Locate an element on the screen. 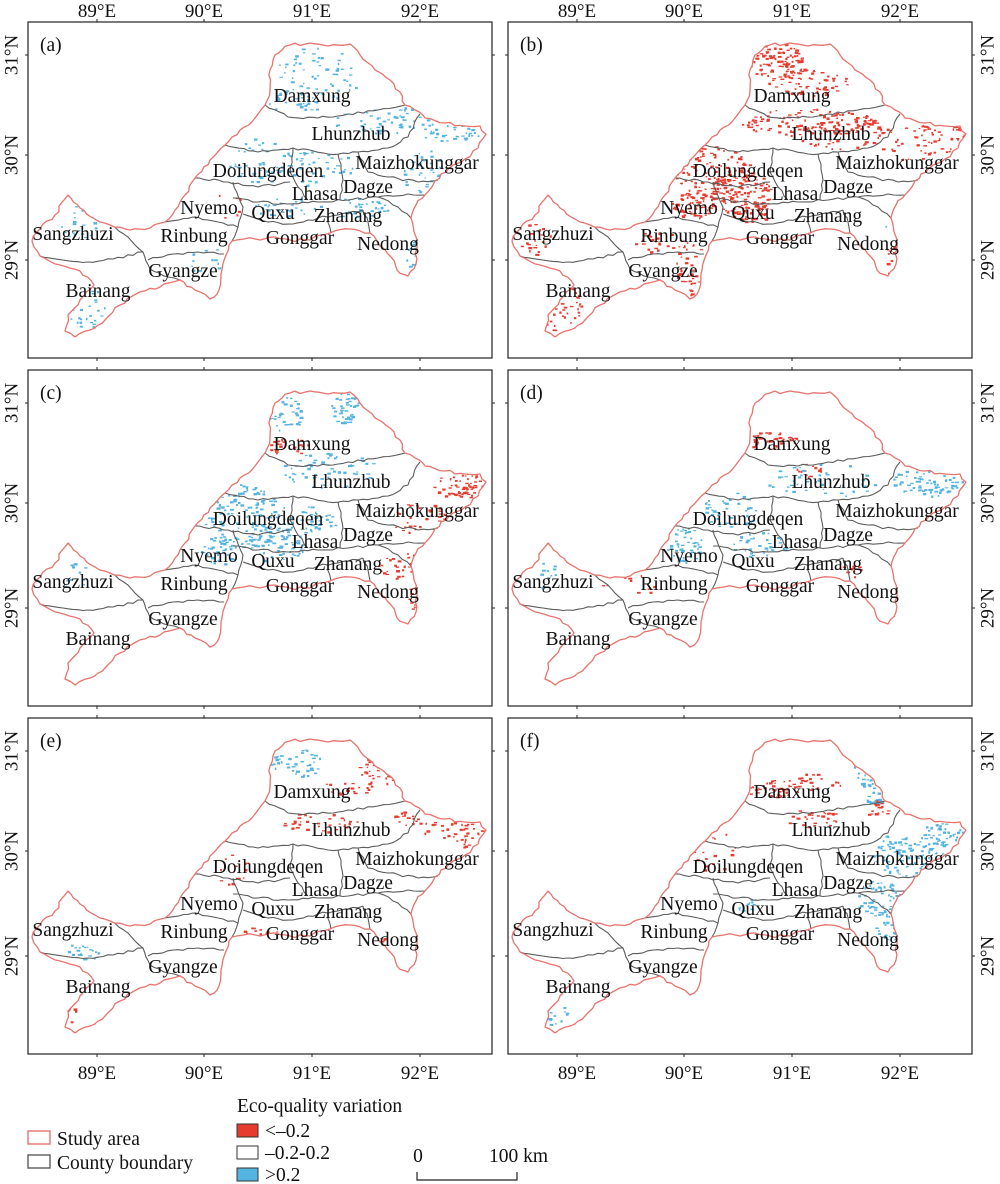  latitude-label: 29°N is located at coordinates (988, 260).